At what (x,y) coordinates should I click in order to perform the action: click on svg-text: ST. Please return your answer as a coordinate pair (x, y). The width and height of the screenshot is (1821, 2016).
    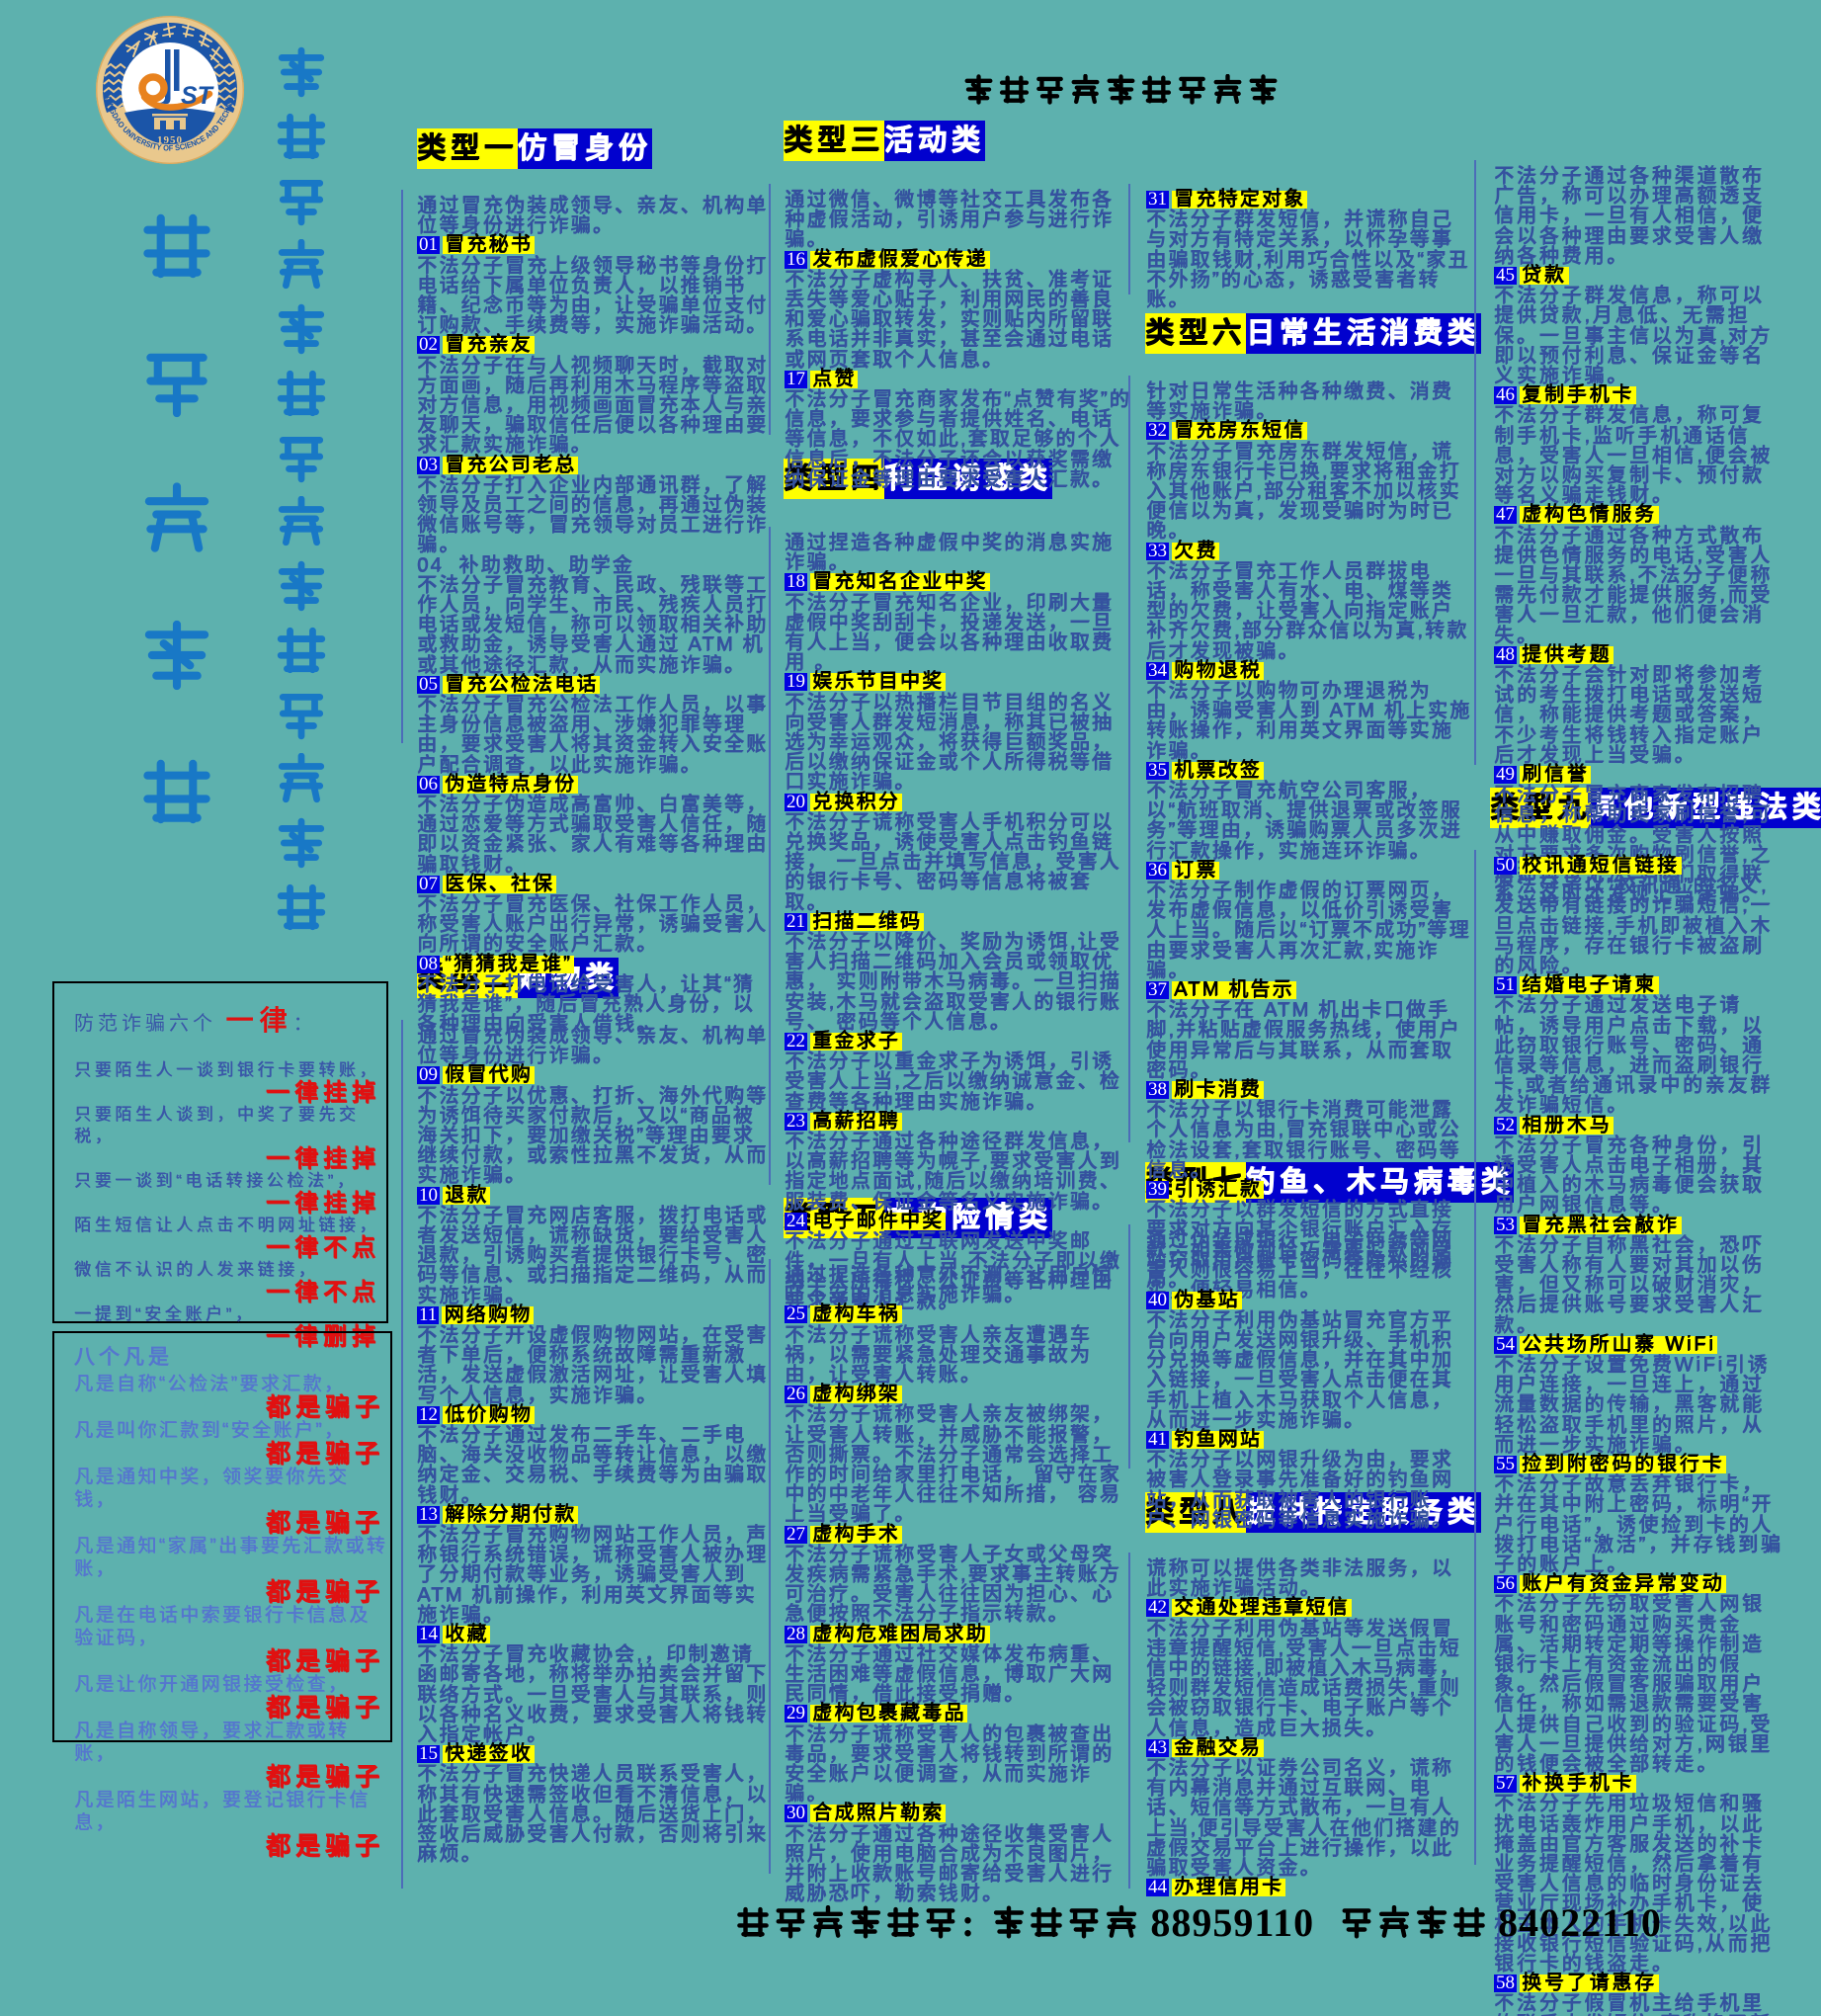
    Looking at the image, I should click on (198, 96).